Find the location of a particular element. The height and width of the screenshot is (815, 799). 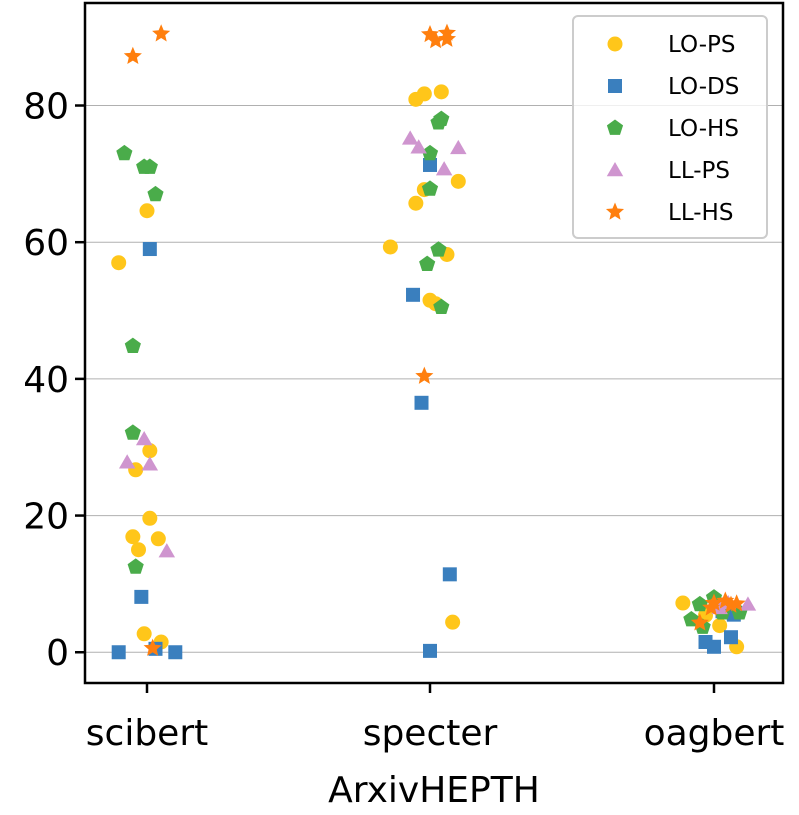

legend-box is located at coordinates (670, 127).